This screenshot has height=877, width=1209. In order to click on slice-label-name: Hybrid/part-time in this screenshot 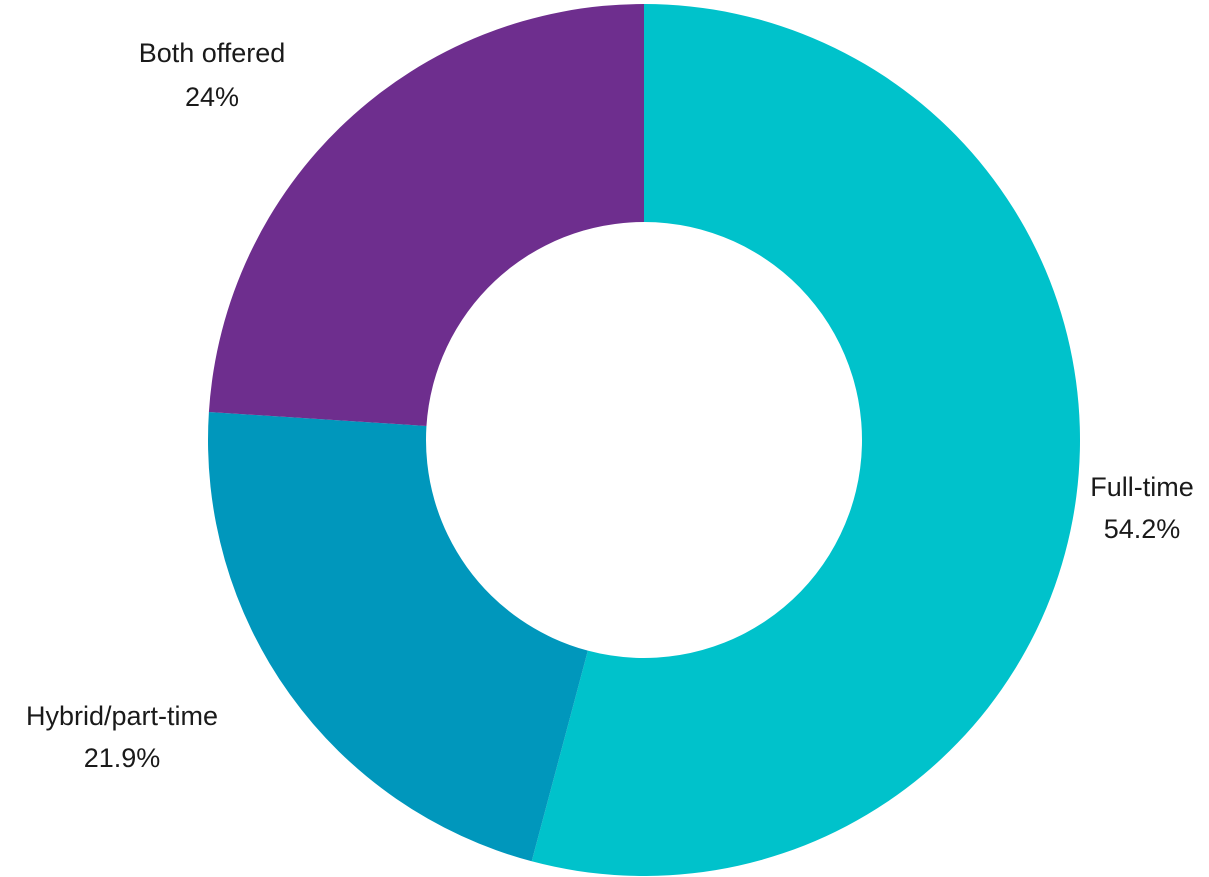, I will do `click(122, 716)`.